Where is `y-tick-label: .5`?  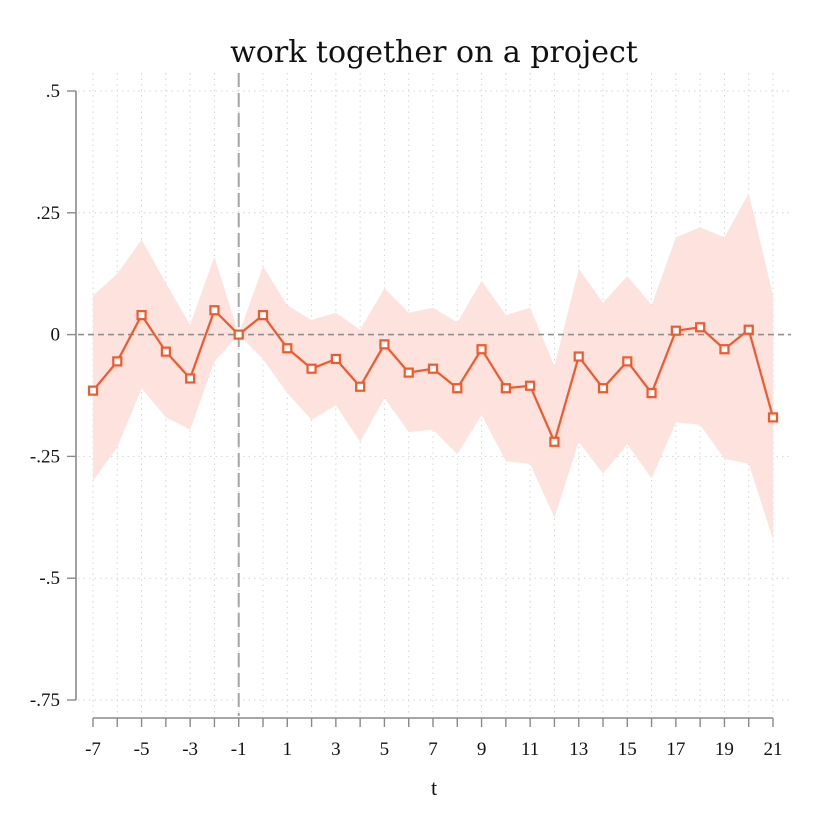 y-tick-label: .5 is located at coordinates (53, 91).